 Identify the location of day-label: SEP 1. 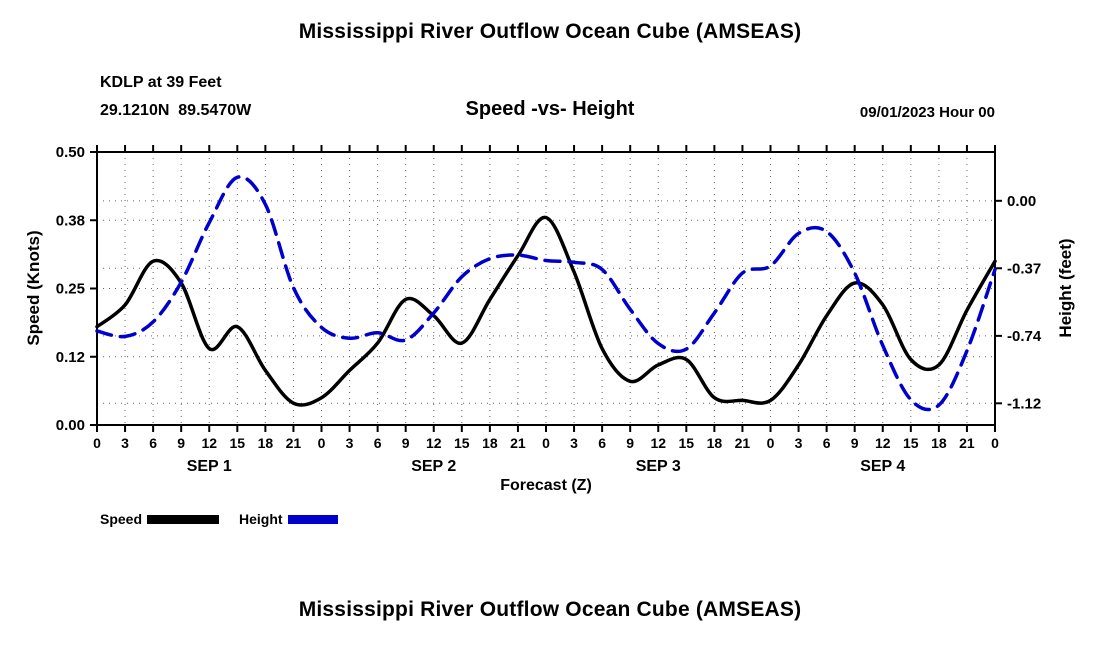
(209, 466).